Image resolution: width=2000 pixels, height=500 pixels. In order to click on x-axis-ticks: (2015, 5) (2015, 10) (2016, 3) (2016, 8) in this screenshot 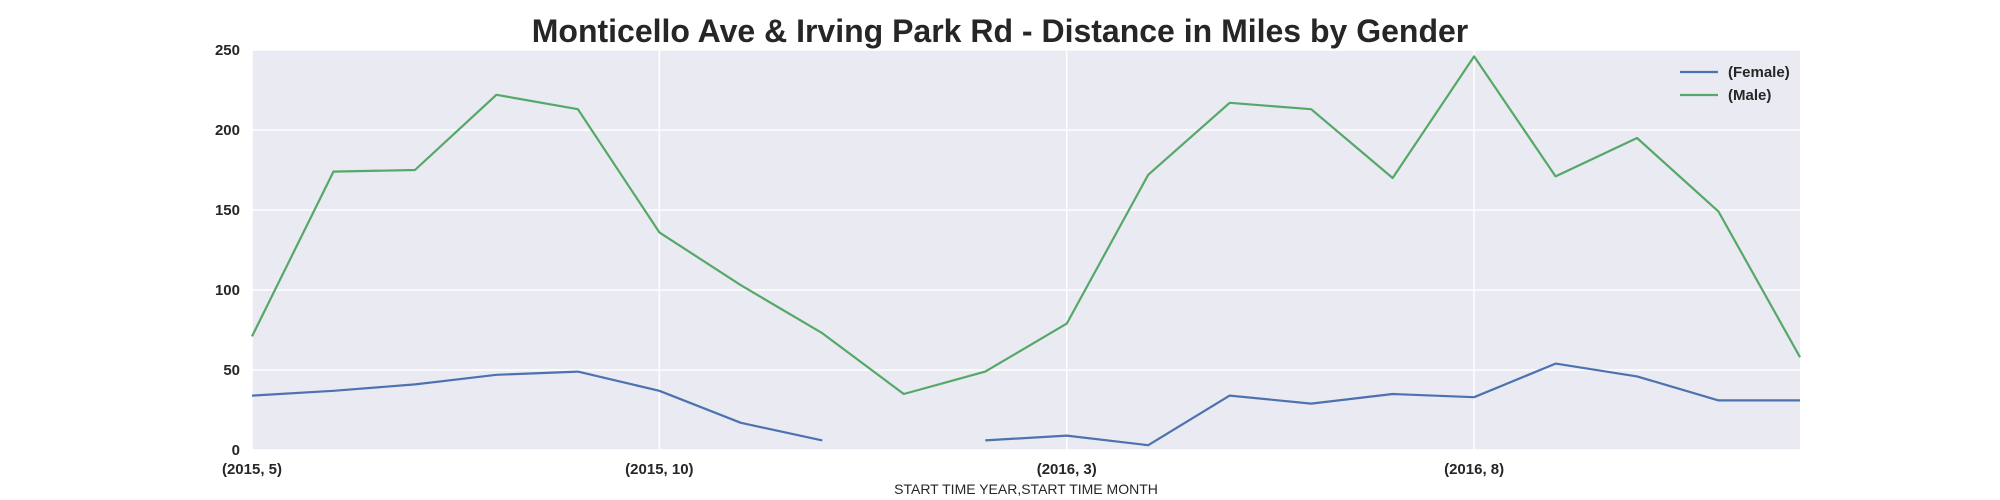, I will do `click(863, 469)`.